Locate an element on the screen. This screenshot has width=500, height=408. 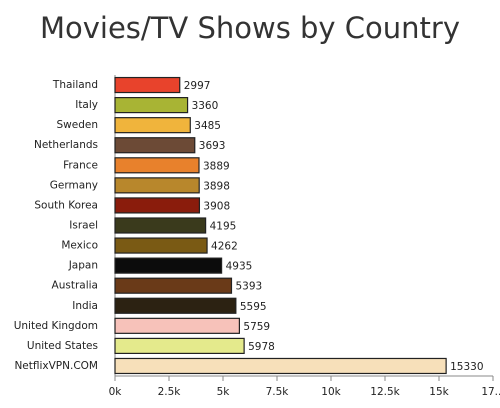
x-tick-label: 5k is located at coordinates (224, 392).